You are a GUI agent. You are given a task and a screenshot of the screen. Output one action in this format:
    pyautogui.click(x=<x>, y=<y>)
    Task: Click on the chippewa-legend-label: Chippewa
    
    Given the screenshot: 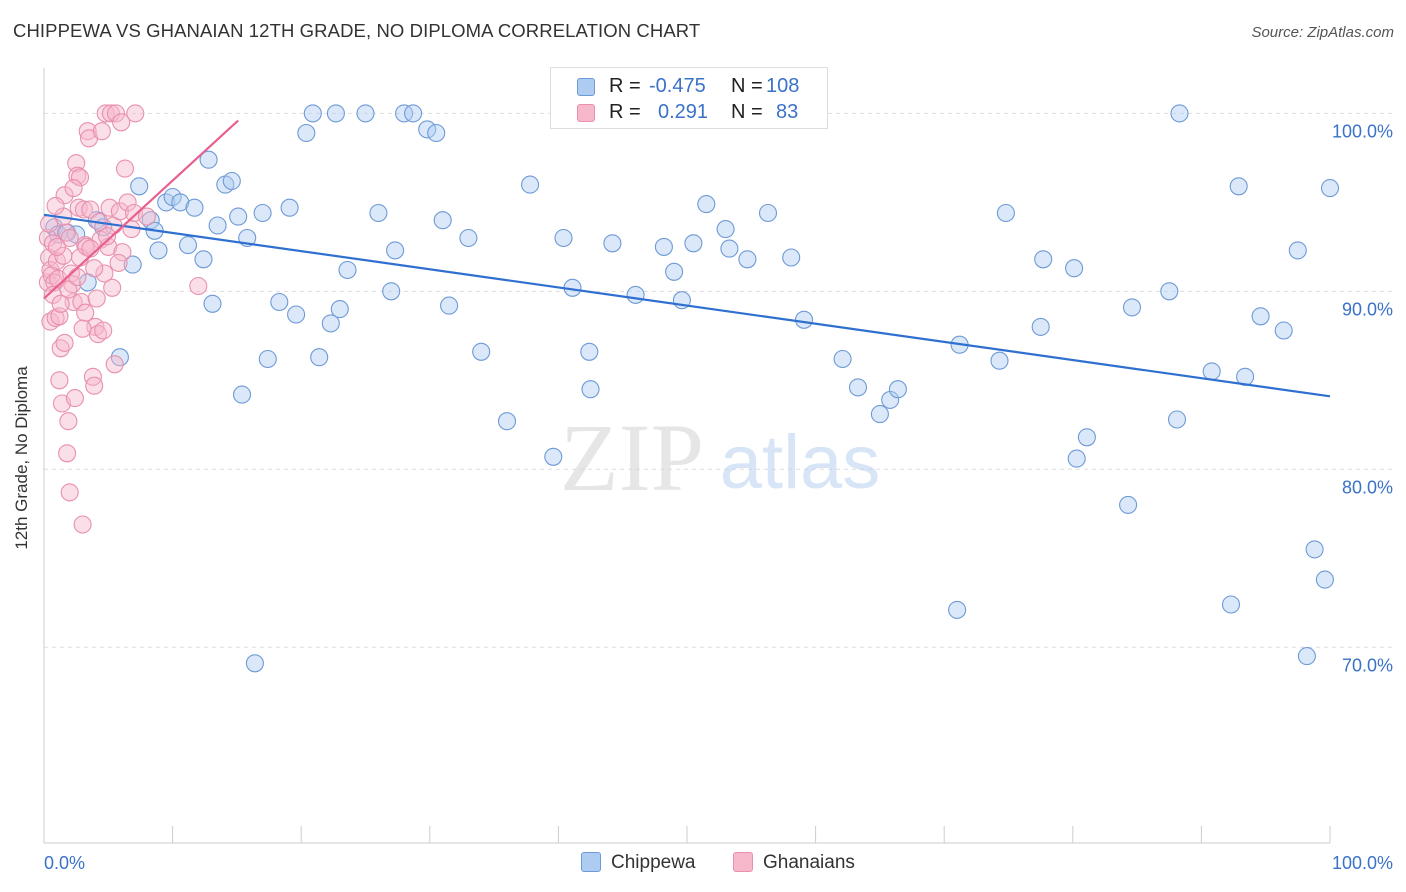 What is the action you would take?
    pyautogui.click(x=653, y=862)
    